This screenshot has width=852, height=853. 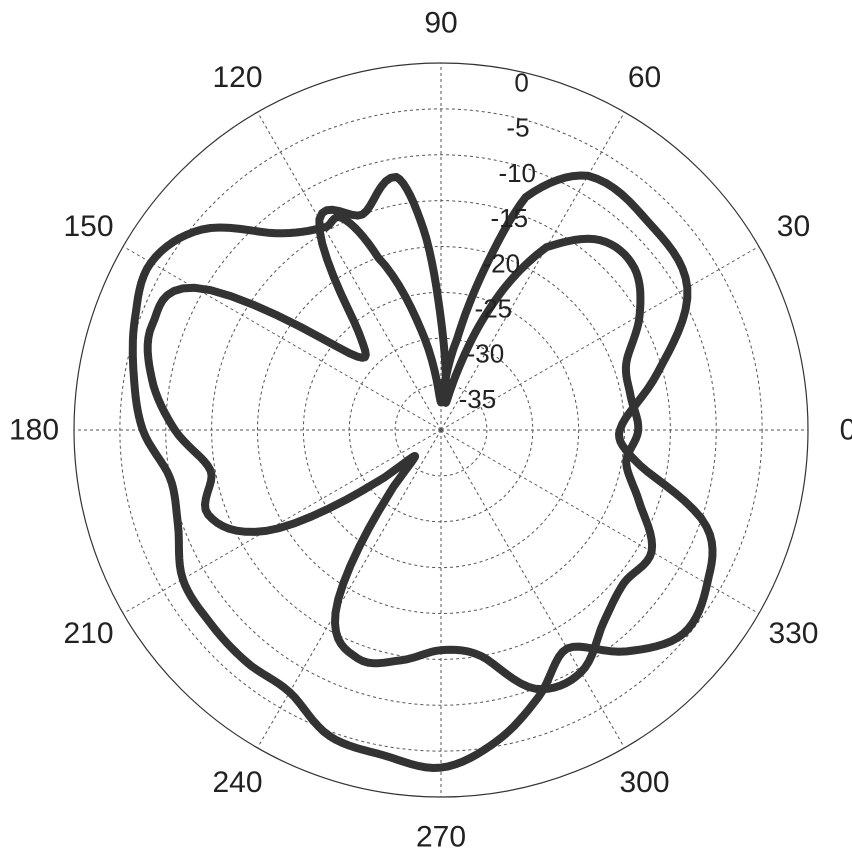 What do you see at coordinates (88, 226) in the screenshot?
I see `angle-tick-label: 150` at bounding box center [88, 226].